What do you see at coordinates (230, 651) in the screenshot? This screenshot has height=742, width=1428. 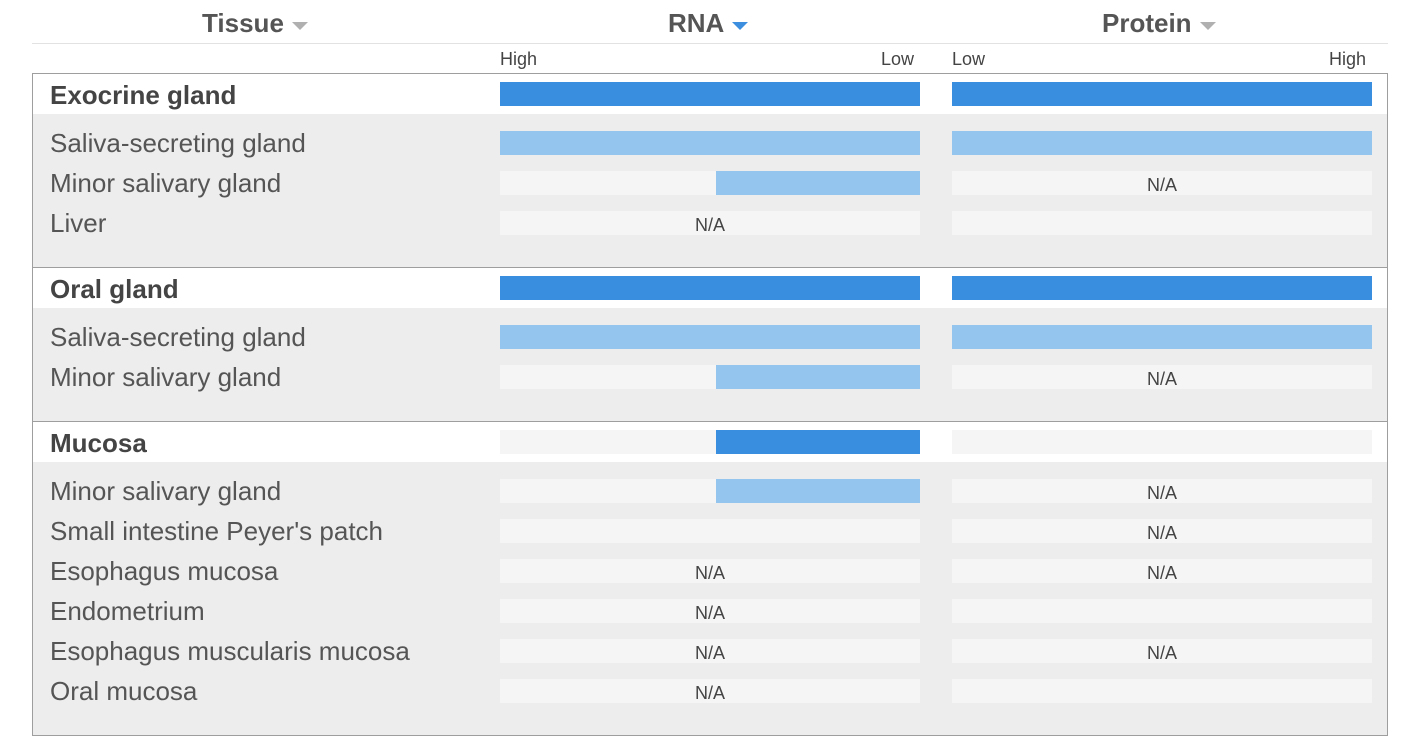 I see `tissue-row-label: Esophagus muscularis mucosa` at bounding box center [230, 651].